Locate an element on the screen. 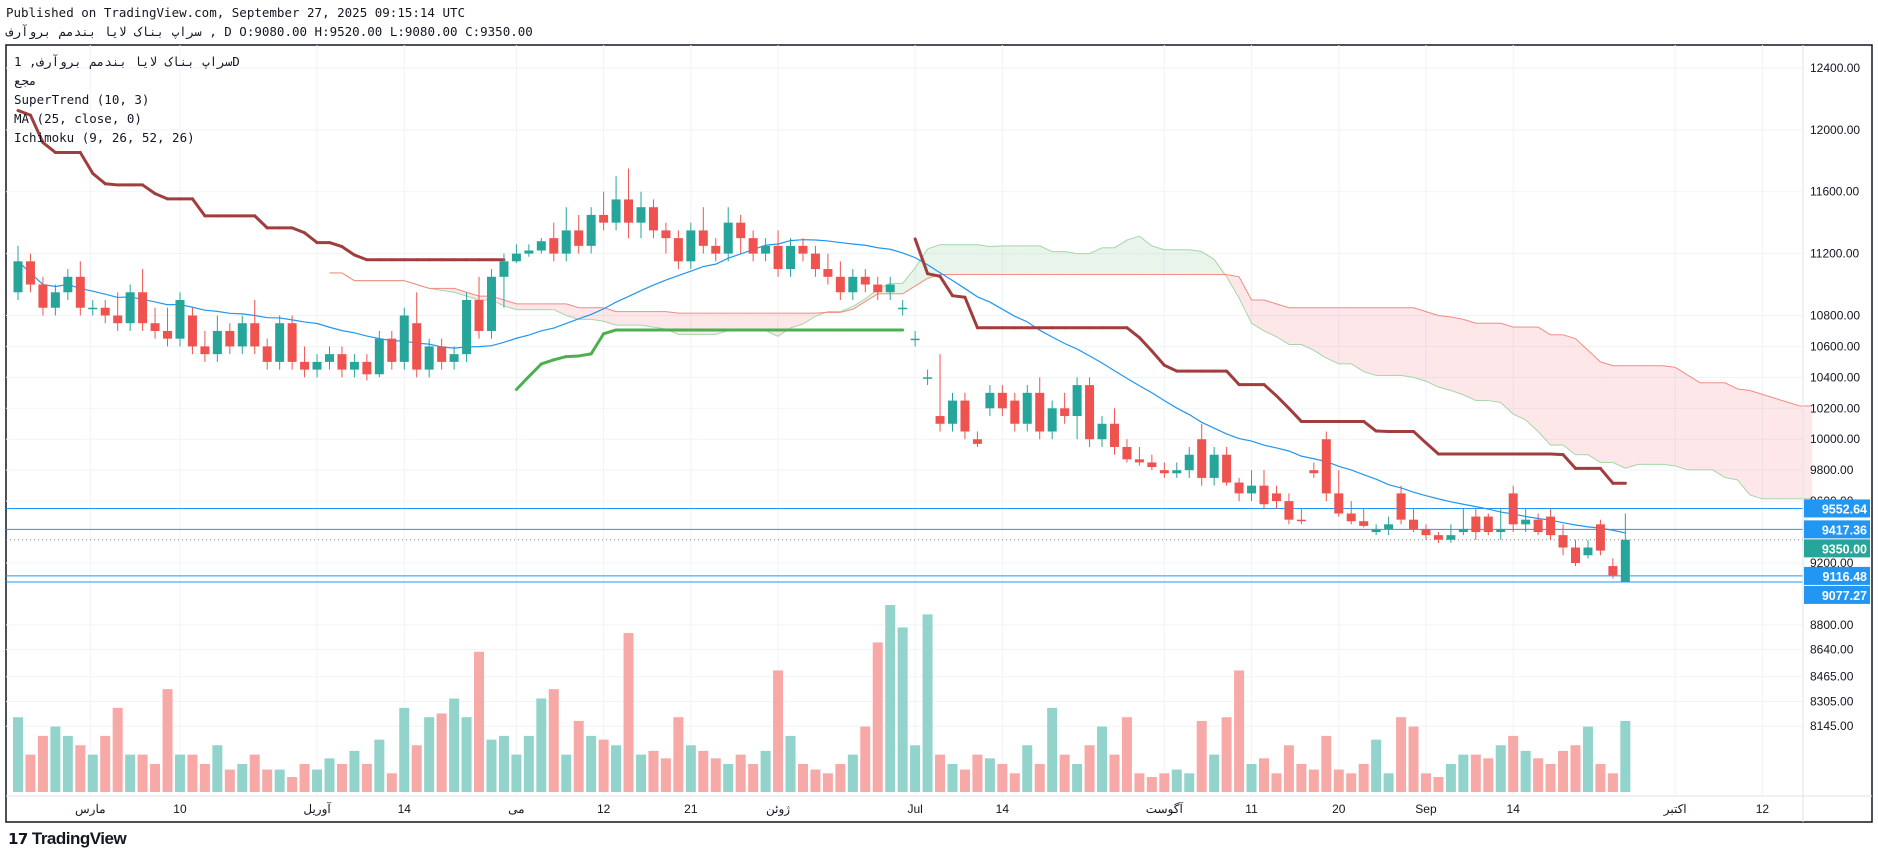 The height and width of the screenshot is (858, 1878). tradingview-logo-text: TradingView is located at coordinates (79, 838).